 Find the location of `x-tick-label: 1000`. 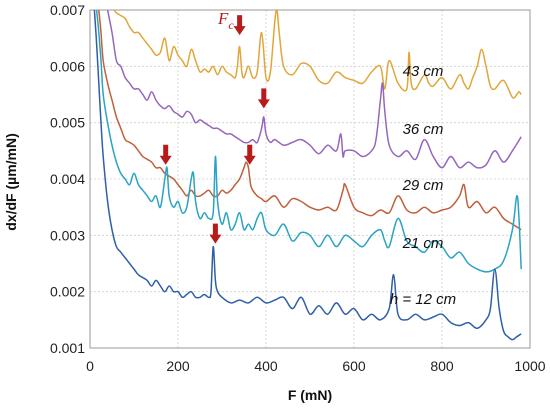

x-tick-label: 1000 is located at coordinates (529, 366).